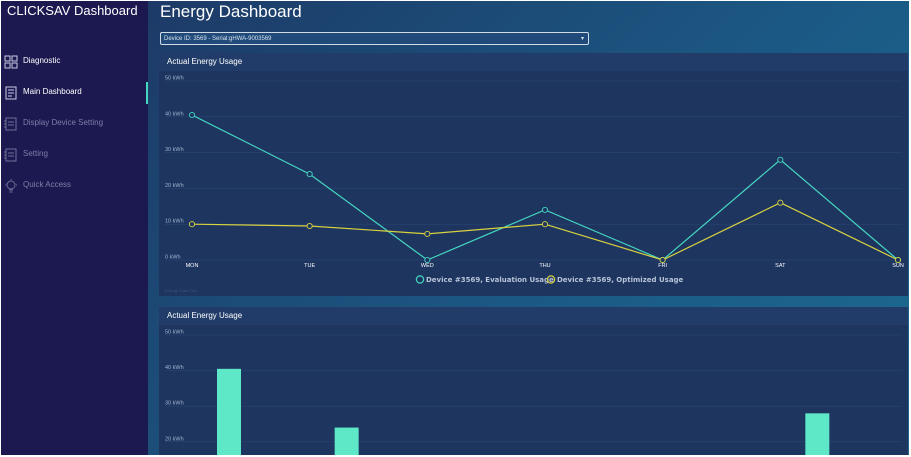  I want to click on sidebar-item-display-device-setting: Display Device Setting, so click(74, 125).